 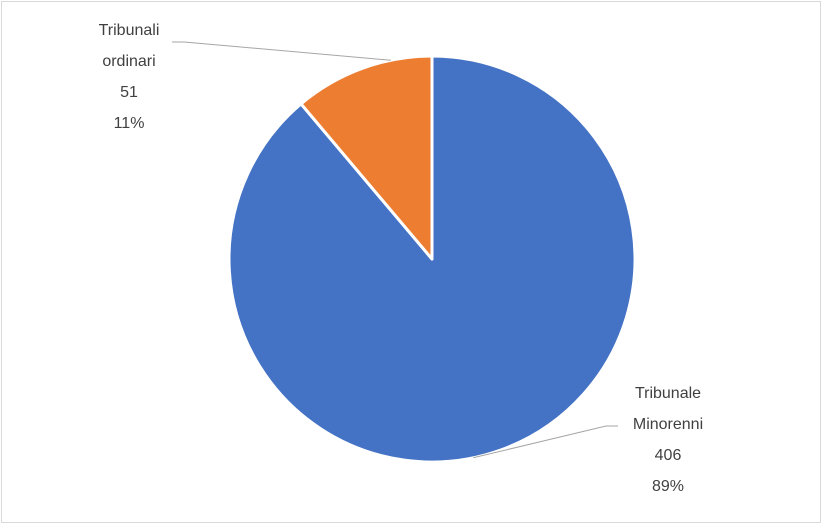 What do you see at coordinates (668, 424) in the screenshot?
I see `label-name-line-2: Minorenni` at bounding box center [668, 424].